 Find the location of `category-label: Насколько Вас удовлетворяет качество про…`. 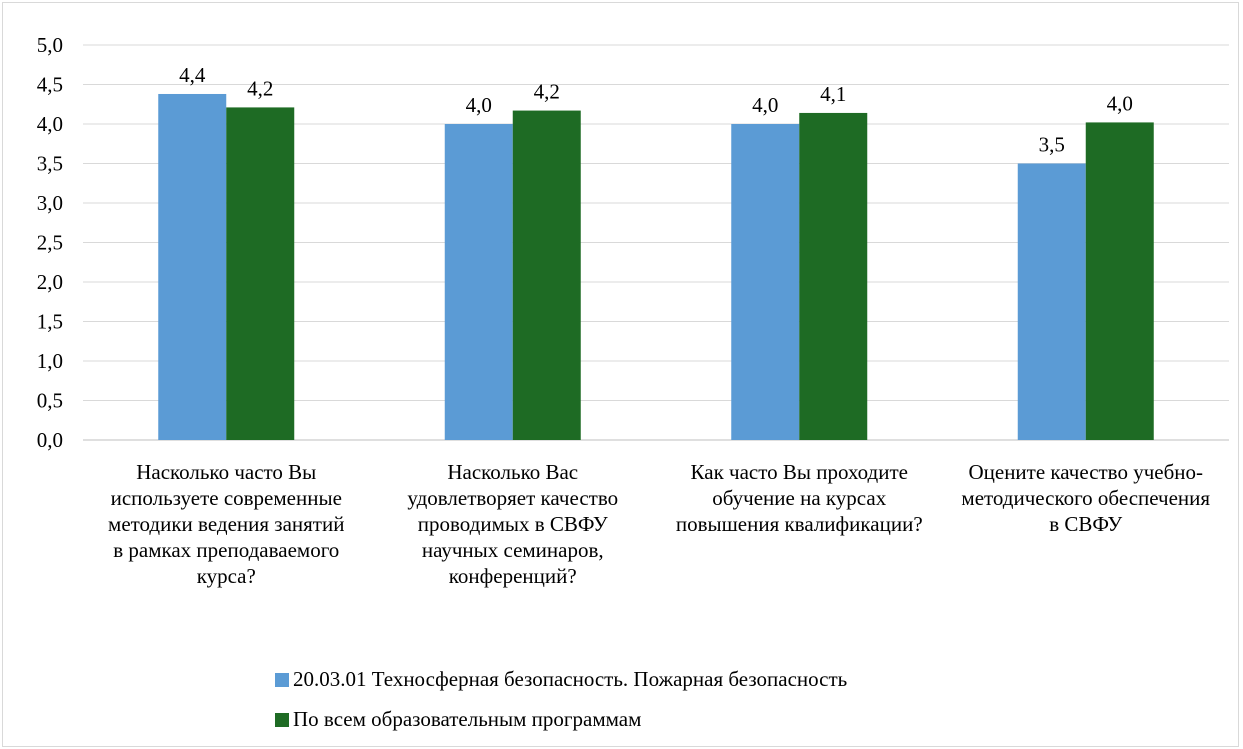

category-label: Насколько Вас удовлетворяет качество про… is located at coordinates (513, 524).